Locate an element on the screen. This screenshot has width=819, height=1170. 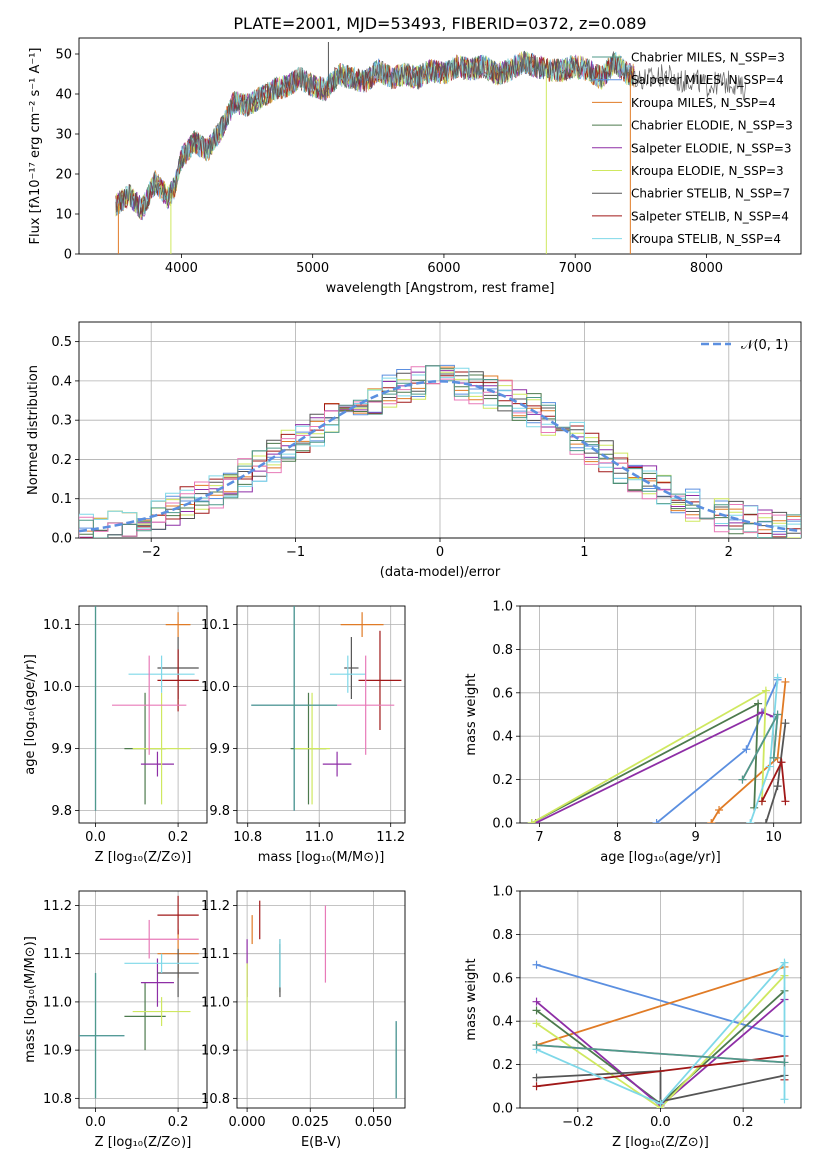
histogram-steps is located at coordinates (440, 451).